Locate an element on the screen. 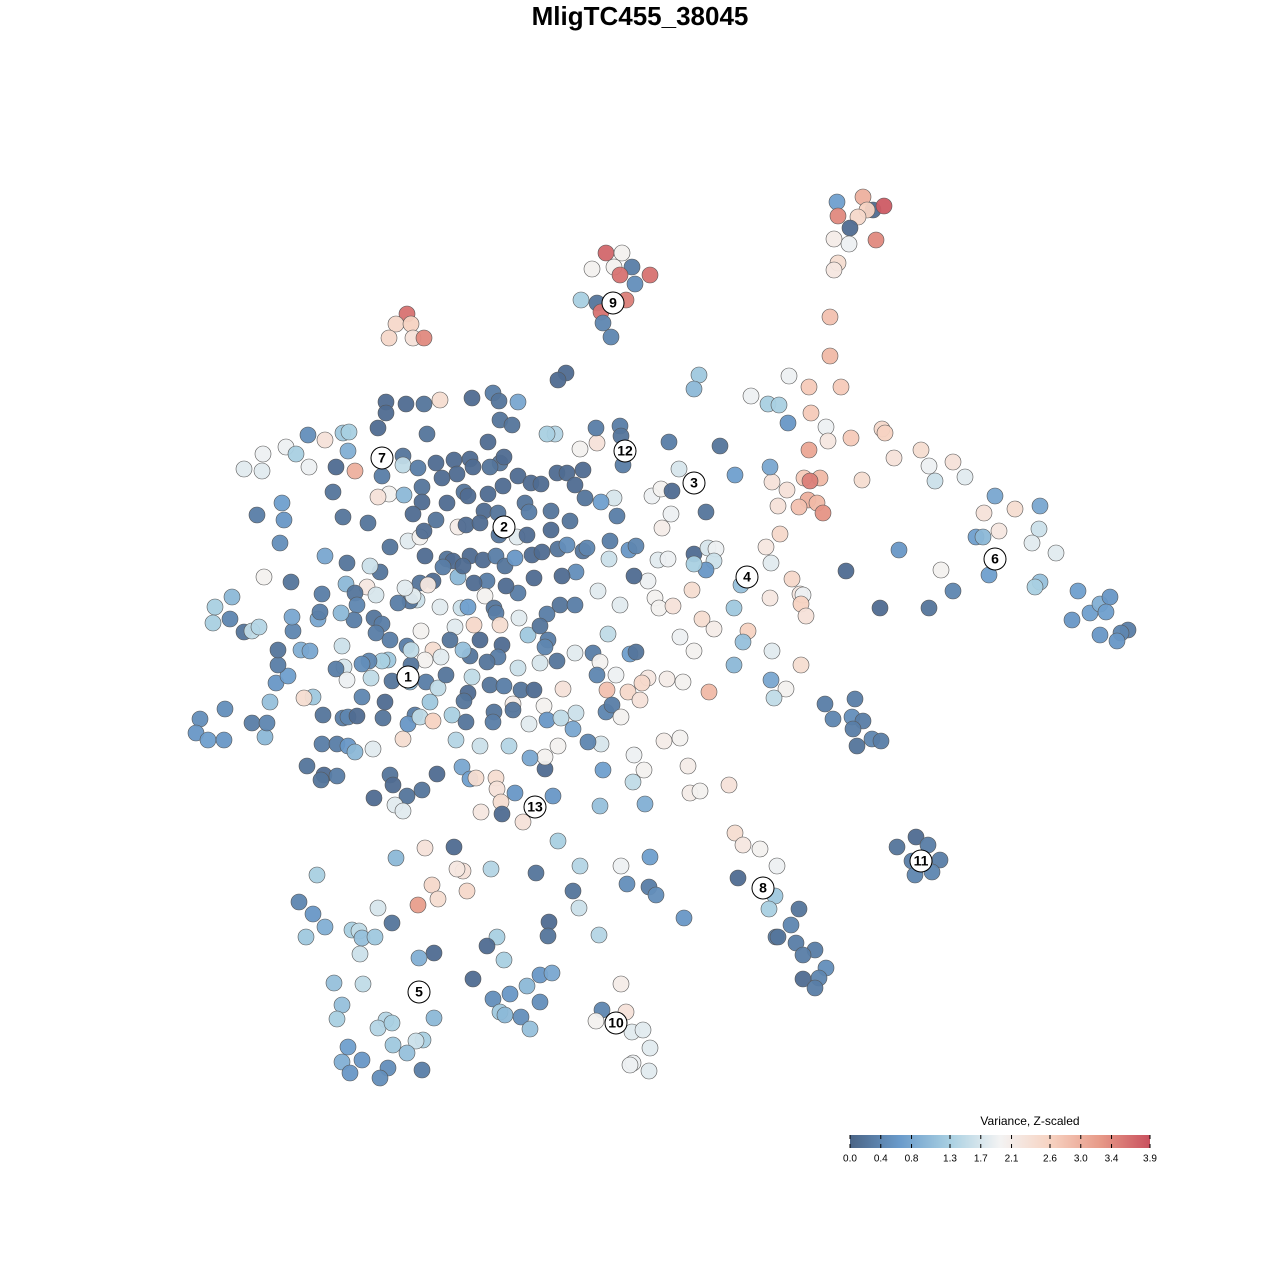 This screenshot has height=1285, width=1280. cluster-label: 12 is located at coordinates (625, 451).